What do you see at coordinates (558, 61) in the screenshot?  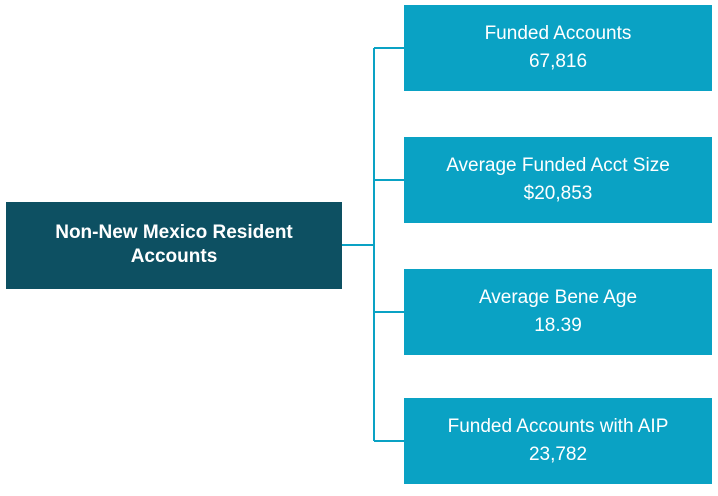 I see `node-value: 67,816` at bounding box center [558, 61].